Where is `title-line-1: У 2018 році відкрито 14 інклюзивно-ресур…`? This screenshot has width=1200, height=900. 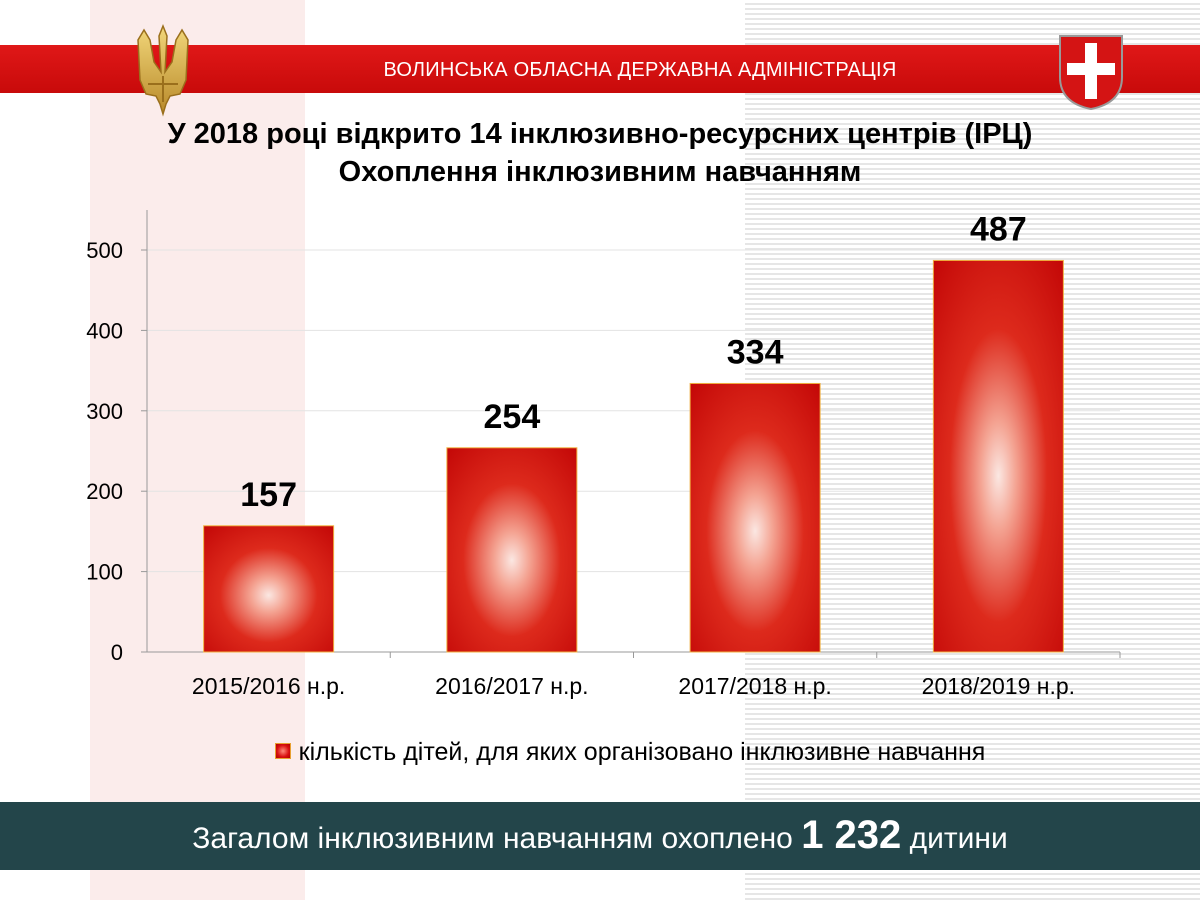 title-line-1: У 2018 році відкрито 14 інклюзивно-ресур… is located at coordinates (600, 134).